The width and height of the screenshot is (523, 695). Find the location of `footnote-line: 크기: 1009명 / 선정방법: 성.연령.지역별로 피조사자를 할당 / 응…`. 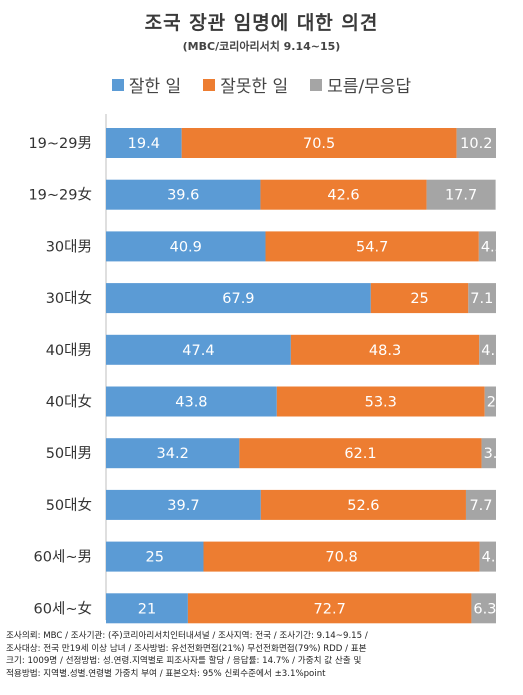

footnote-line: 크기: 1009명 / 선정방법: 성.연령.지역별로 피조사자를 할당 / 응… is located at coordinates (184, 661).